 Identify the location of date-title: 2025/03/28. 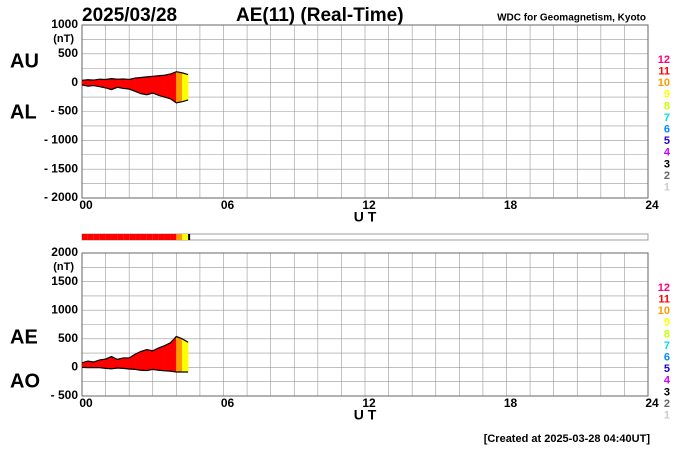
(129, 15).